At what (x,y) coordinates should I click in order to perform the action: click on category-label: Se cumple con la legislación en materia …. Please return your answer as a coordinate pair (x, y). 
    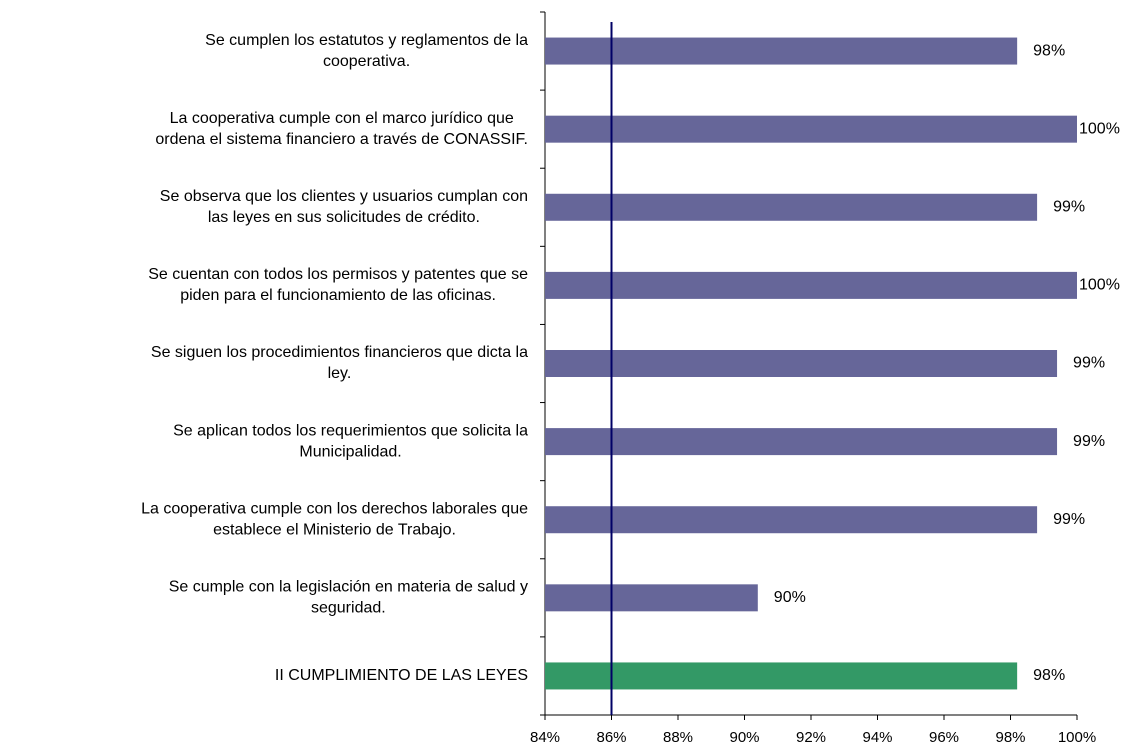
    Looking at the image, I should click on (348, 587).